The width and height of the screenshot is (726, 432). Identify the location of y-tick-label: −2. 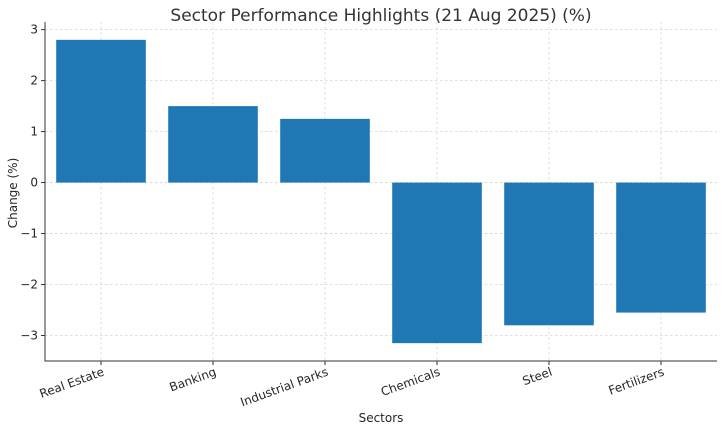
(29, 285).